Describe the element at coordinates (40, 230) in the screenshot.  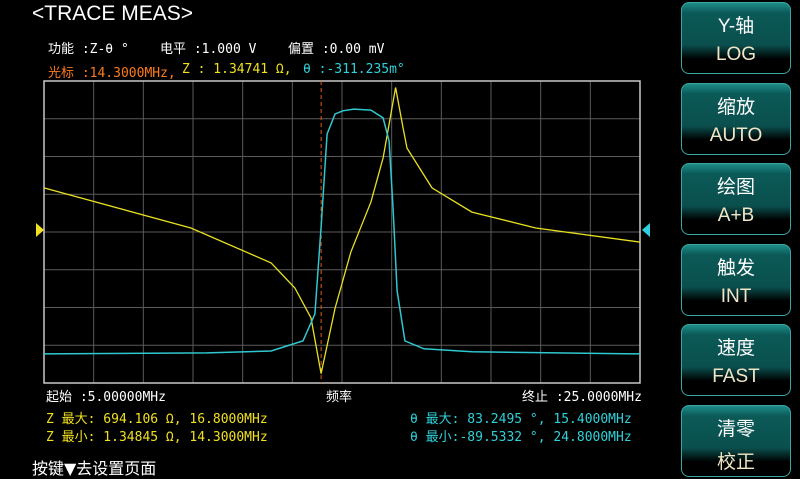
I see `z-reference-marker-icon` at that location.